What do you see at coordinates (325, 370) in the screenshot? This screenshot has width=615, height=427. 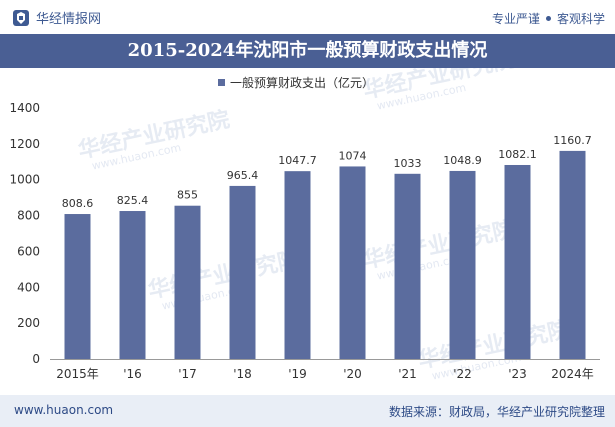 I see `x-axis: 2015年 '16 '17 '18 '19 '20 '21 '22 '23 2024年` at bounding box center [325, 370].